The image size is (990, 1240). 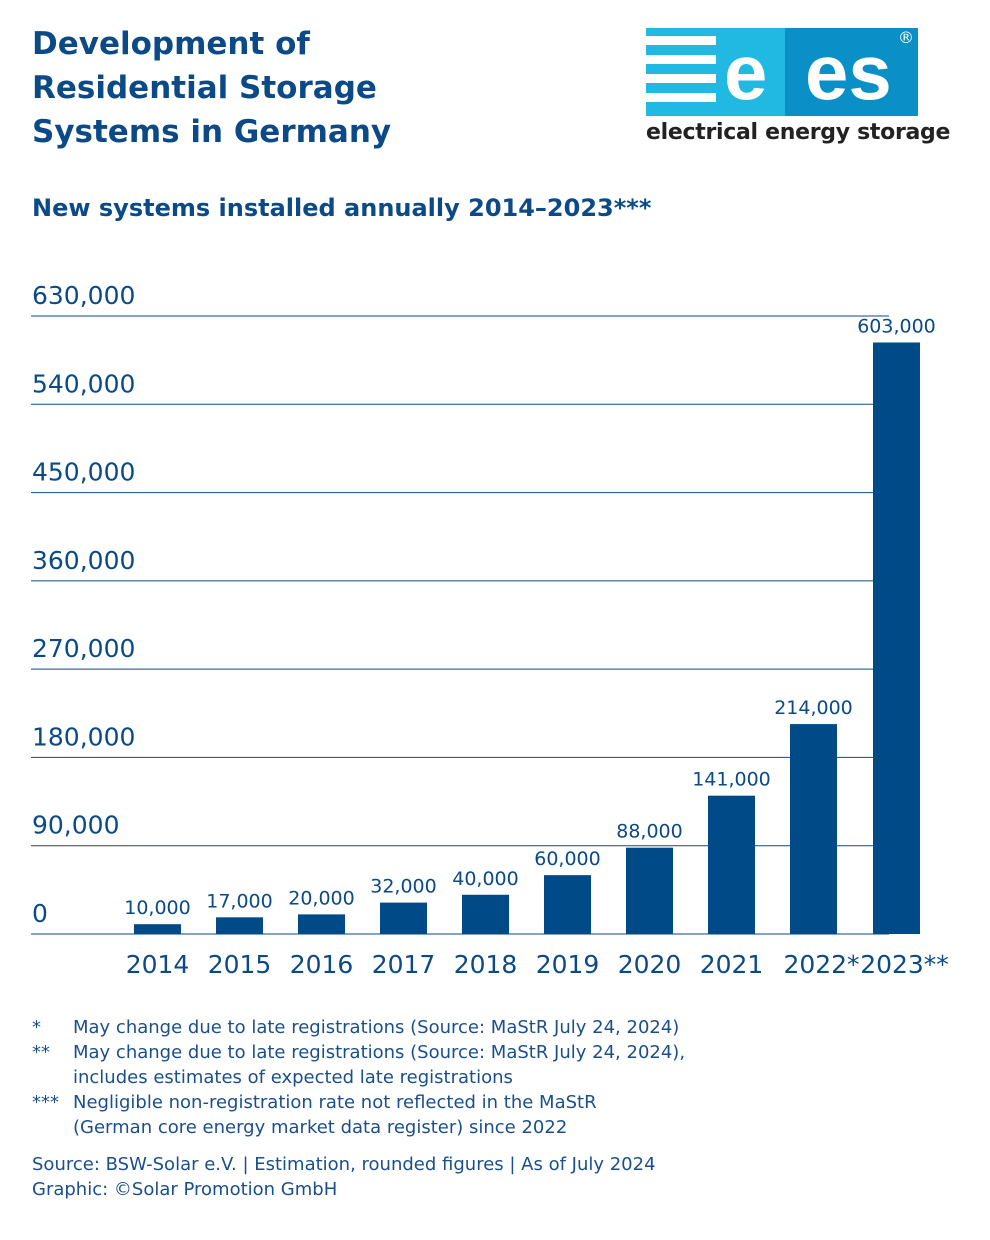 What do you see at coordinates (486, 964) in the screenshot?
I see `x-tick-label: 2018` at bounding box center [486, 964].